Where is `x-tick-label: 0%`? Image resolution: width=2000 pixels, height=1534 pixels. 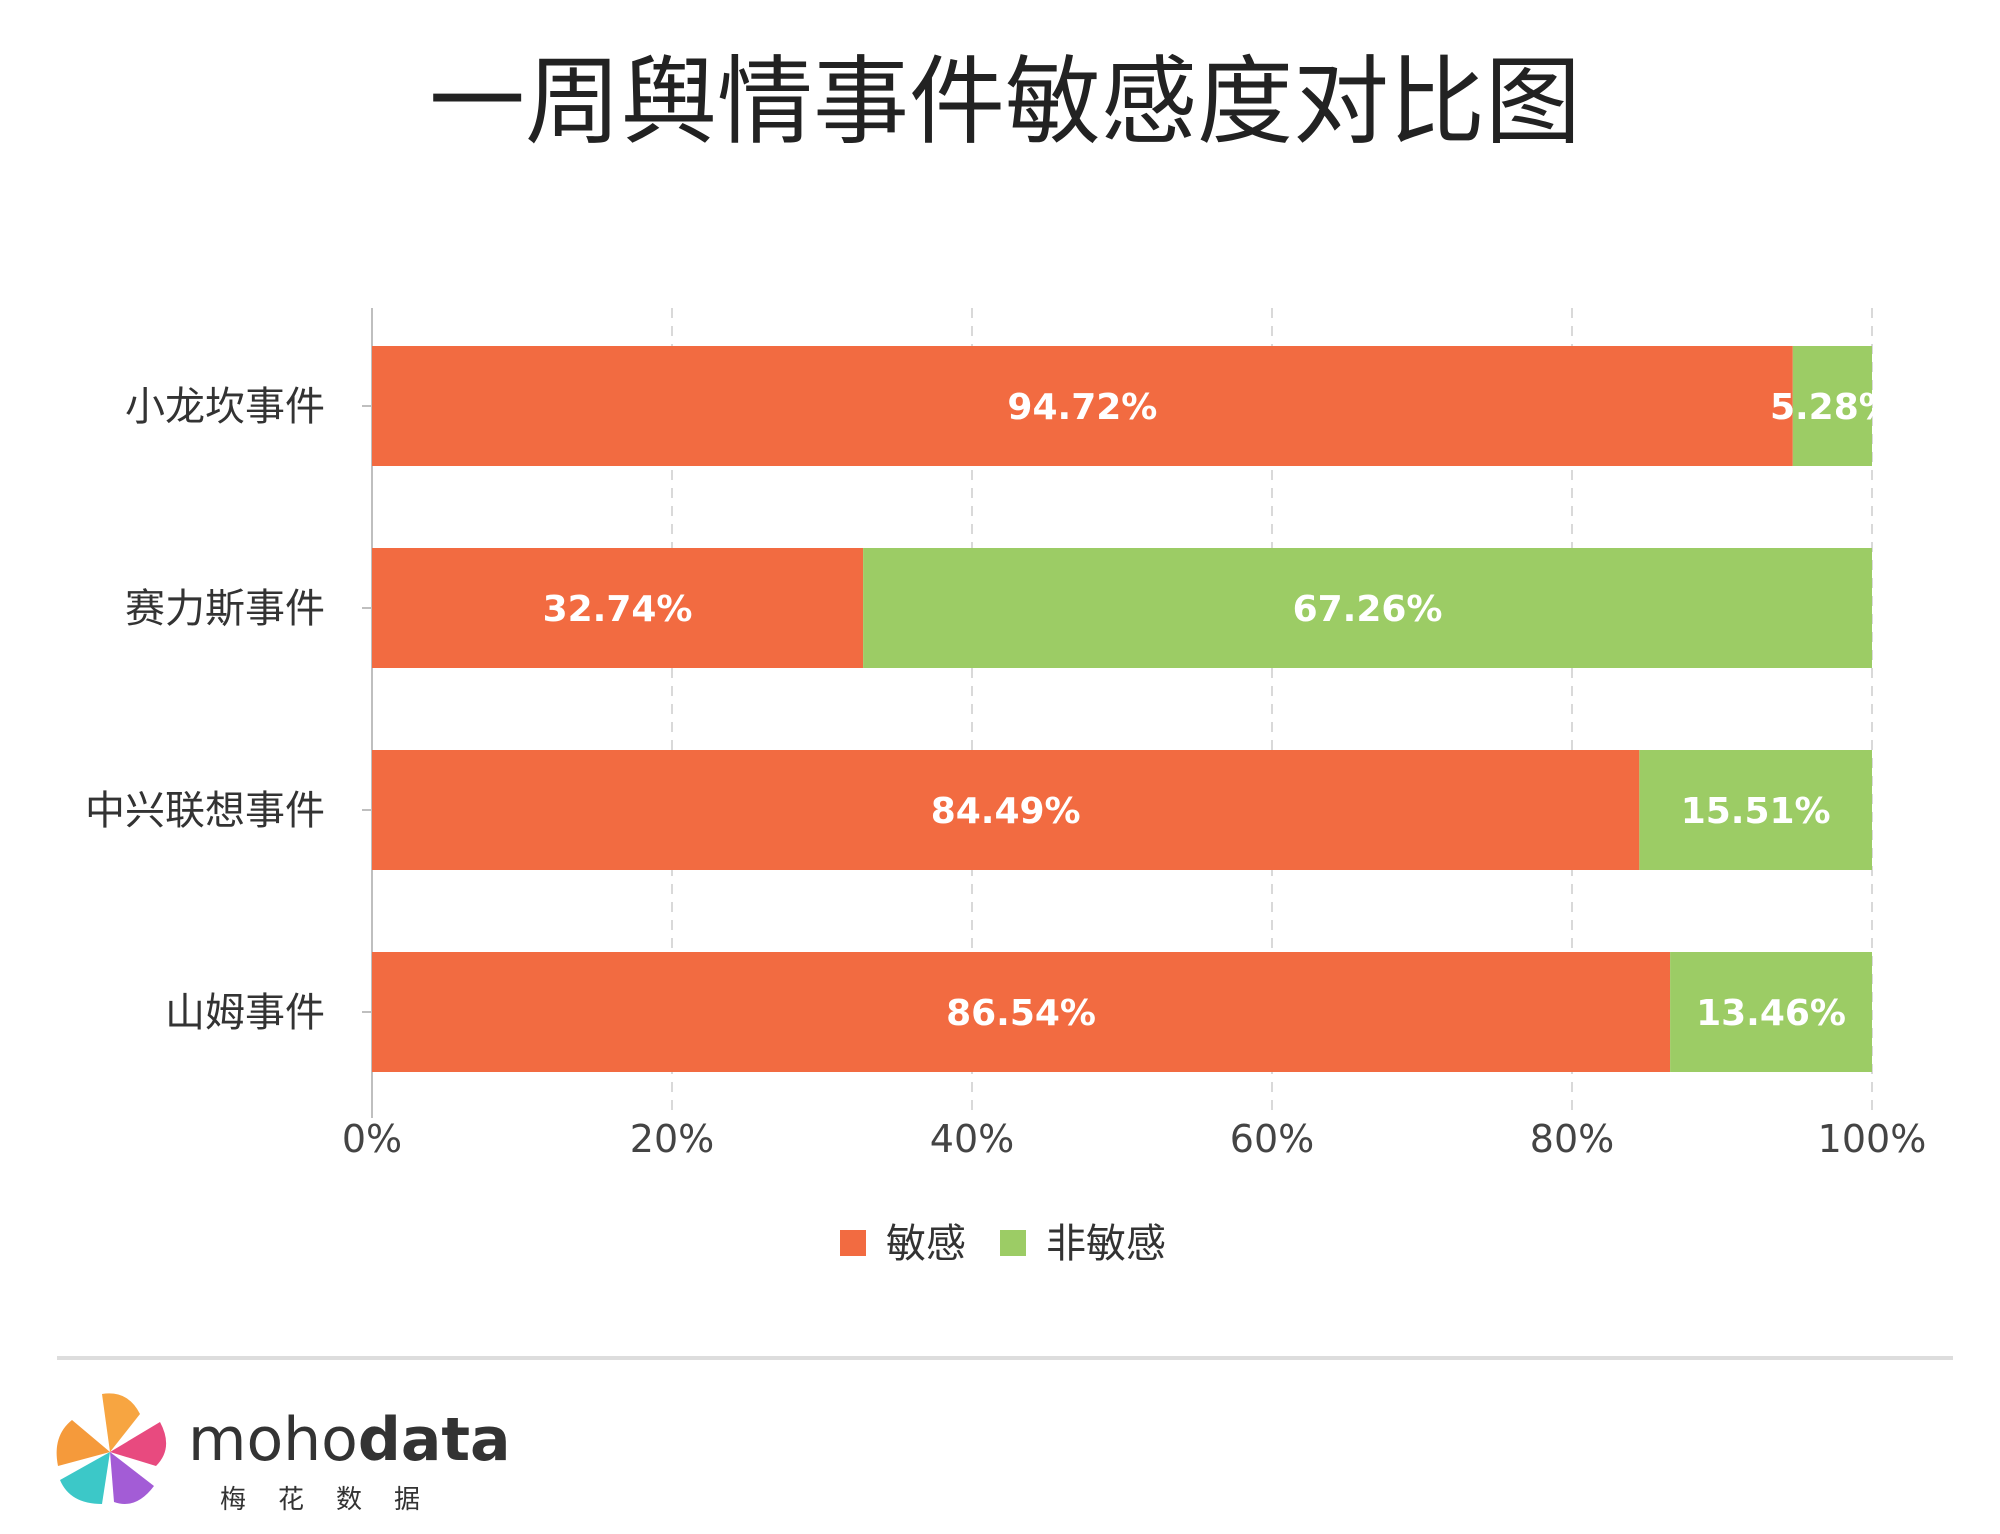
x-tick-label: 0% is located at coordinates (372, 1139).